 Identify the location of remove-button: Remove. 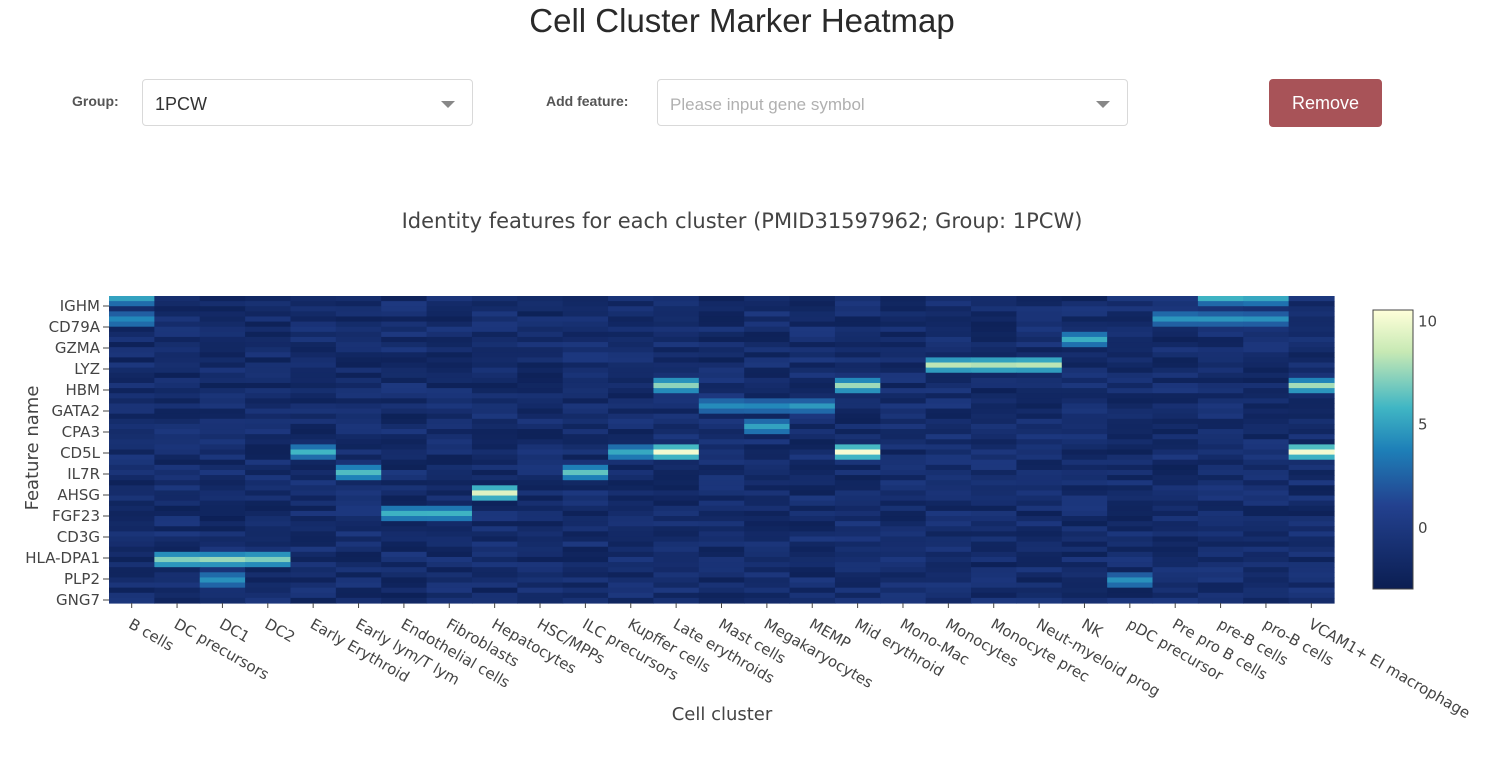
(1325, 103).